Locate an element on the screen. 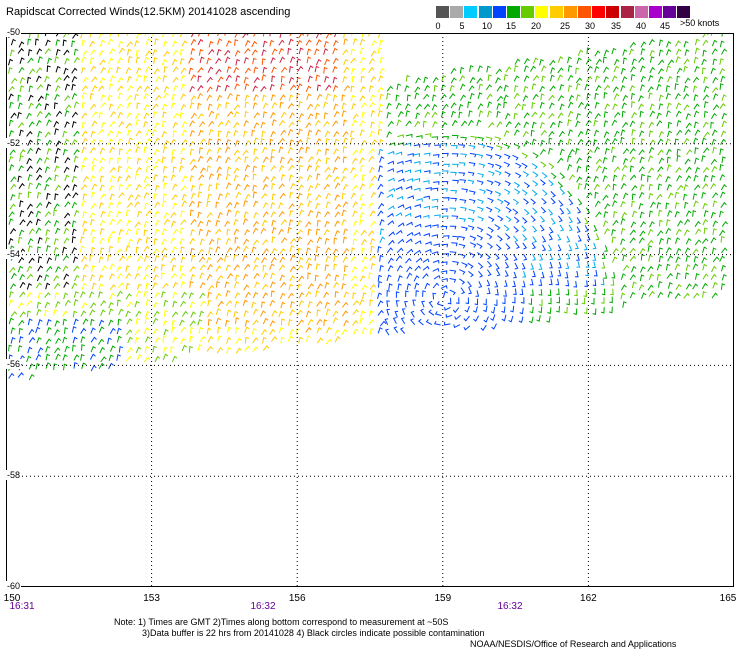 This screenshot has height=650, width=740. legend-tick-label: 40 is located at coordinates (641, 26).